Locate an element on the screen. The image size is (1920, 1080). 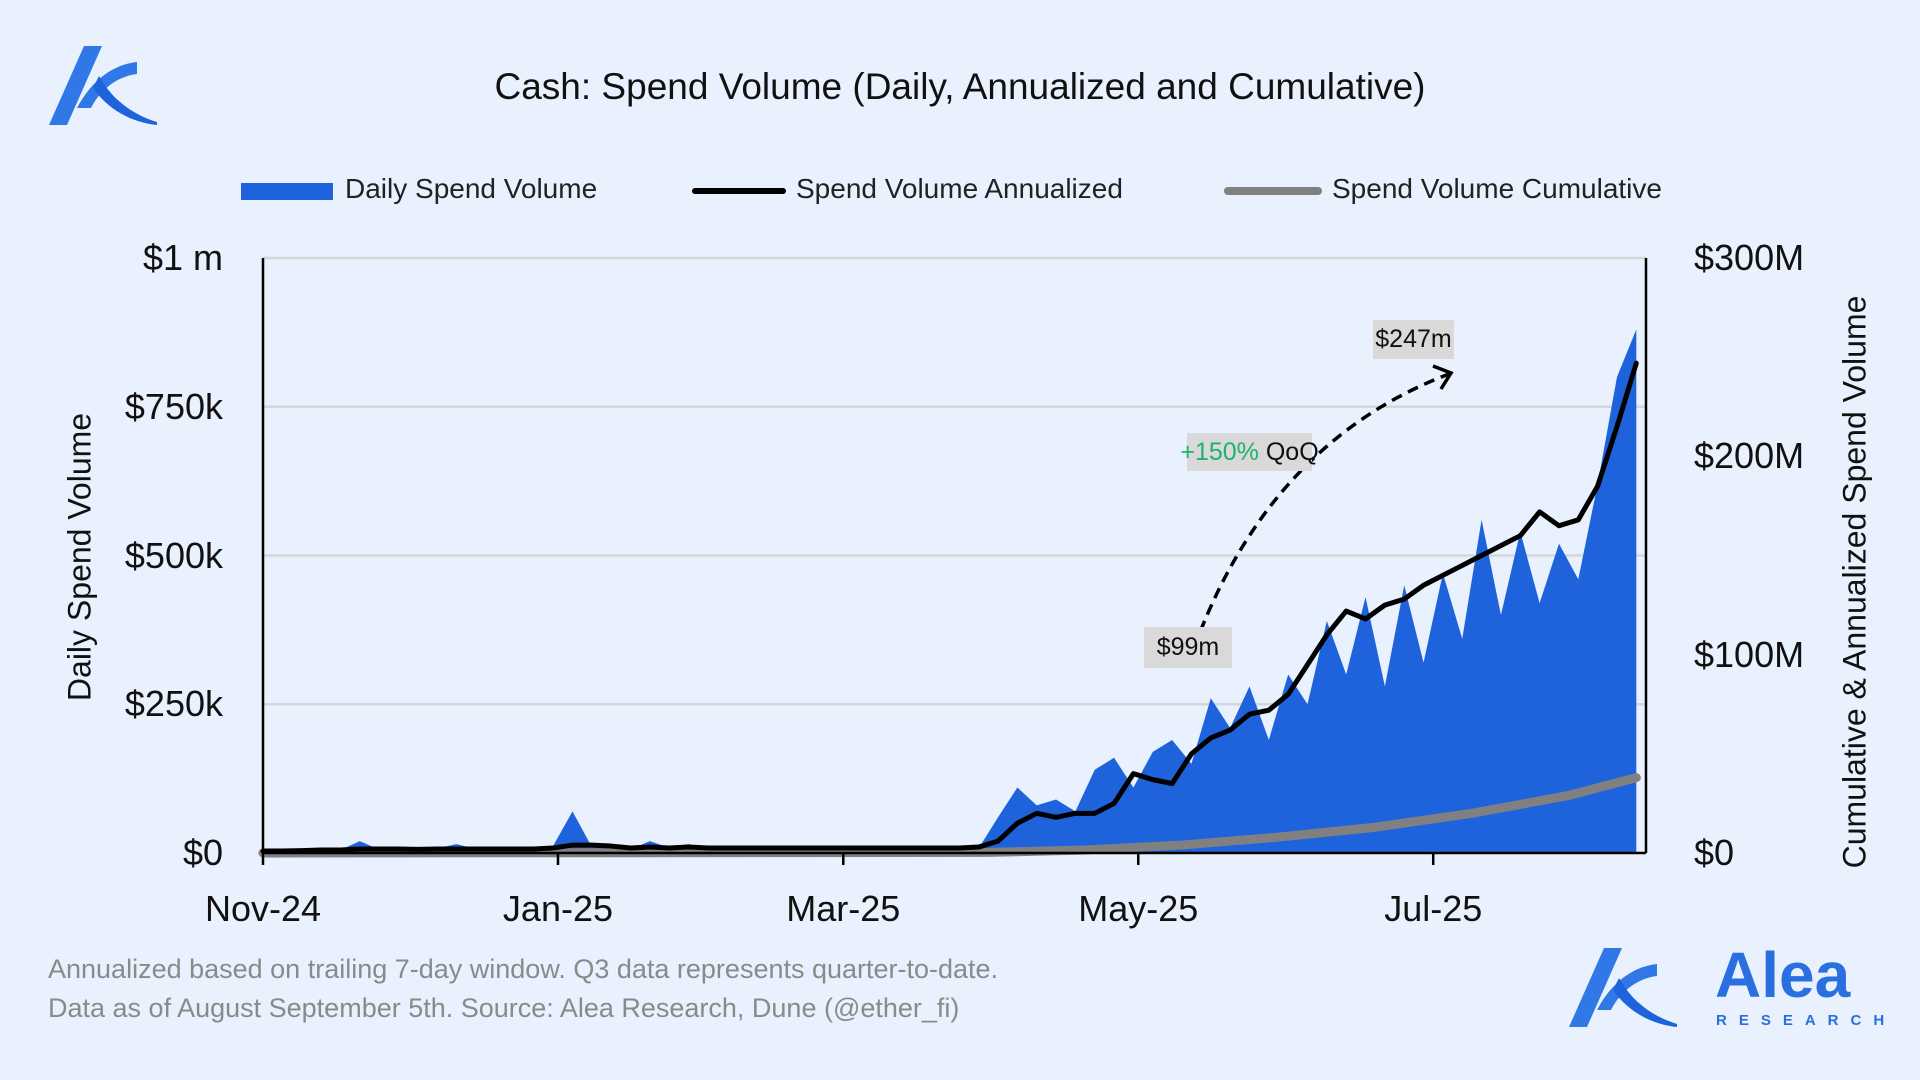
left-tick-label: $0 is located at coordinates (202, 852).